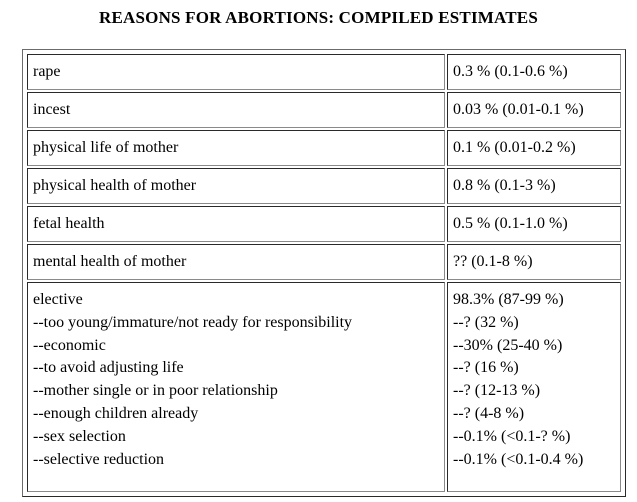 The image size is (637, 502). I want to click on elective-estimate-line: --? (32 %), so click(486, 322).